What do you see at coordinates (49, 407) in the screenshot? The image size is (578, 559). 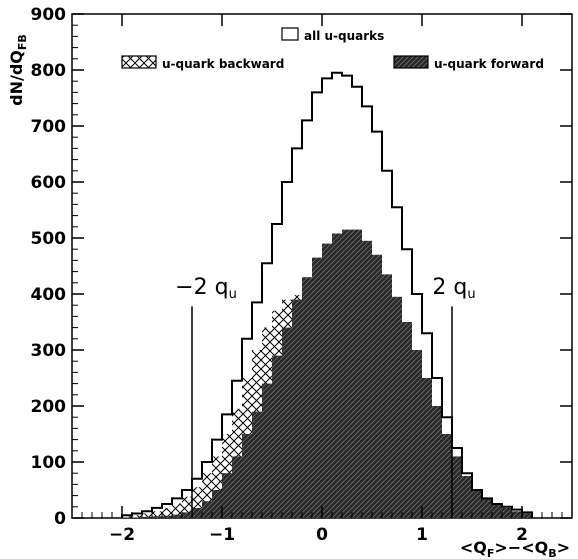 I see `y-tick-label: 200` at bounding box center [49, 407].